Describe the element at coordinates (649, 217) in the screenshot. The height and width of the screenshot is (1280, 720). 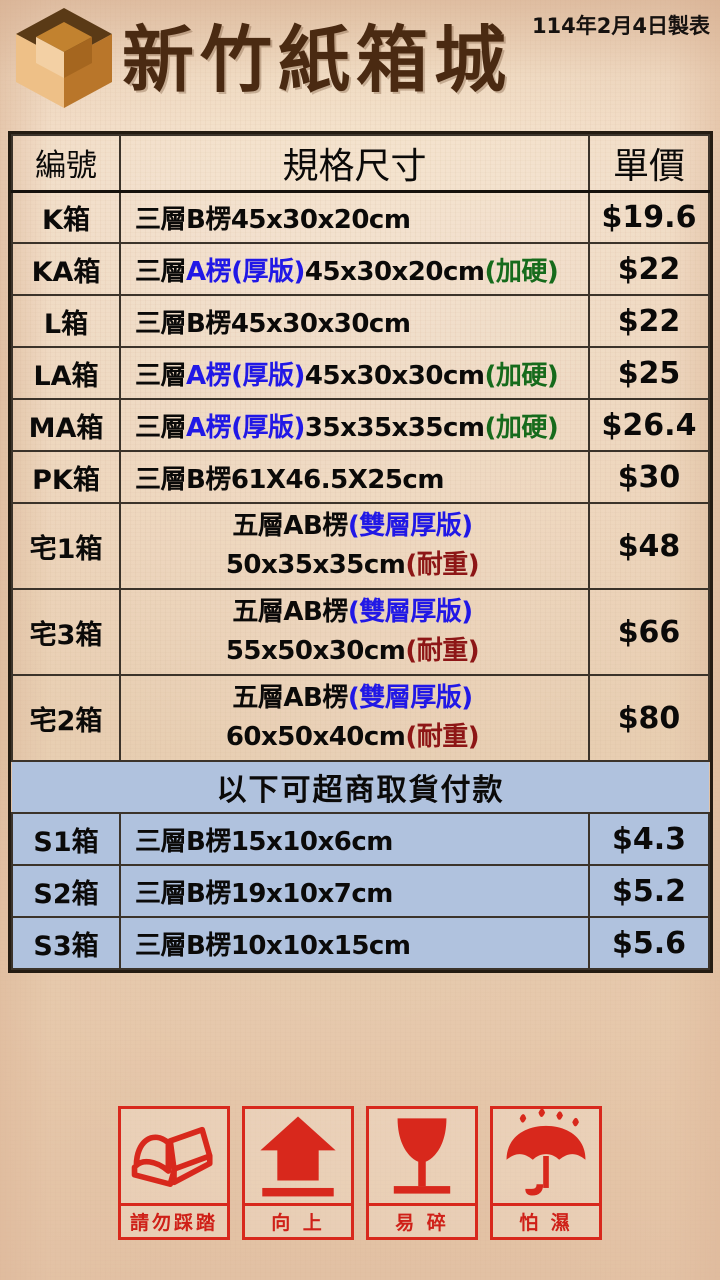
I see `price-cell: $19.6` at that location.